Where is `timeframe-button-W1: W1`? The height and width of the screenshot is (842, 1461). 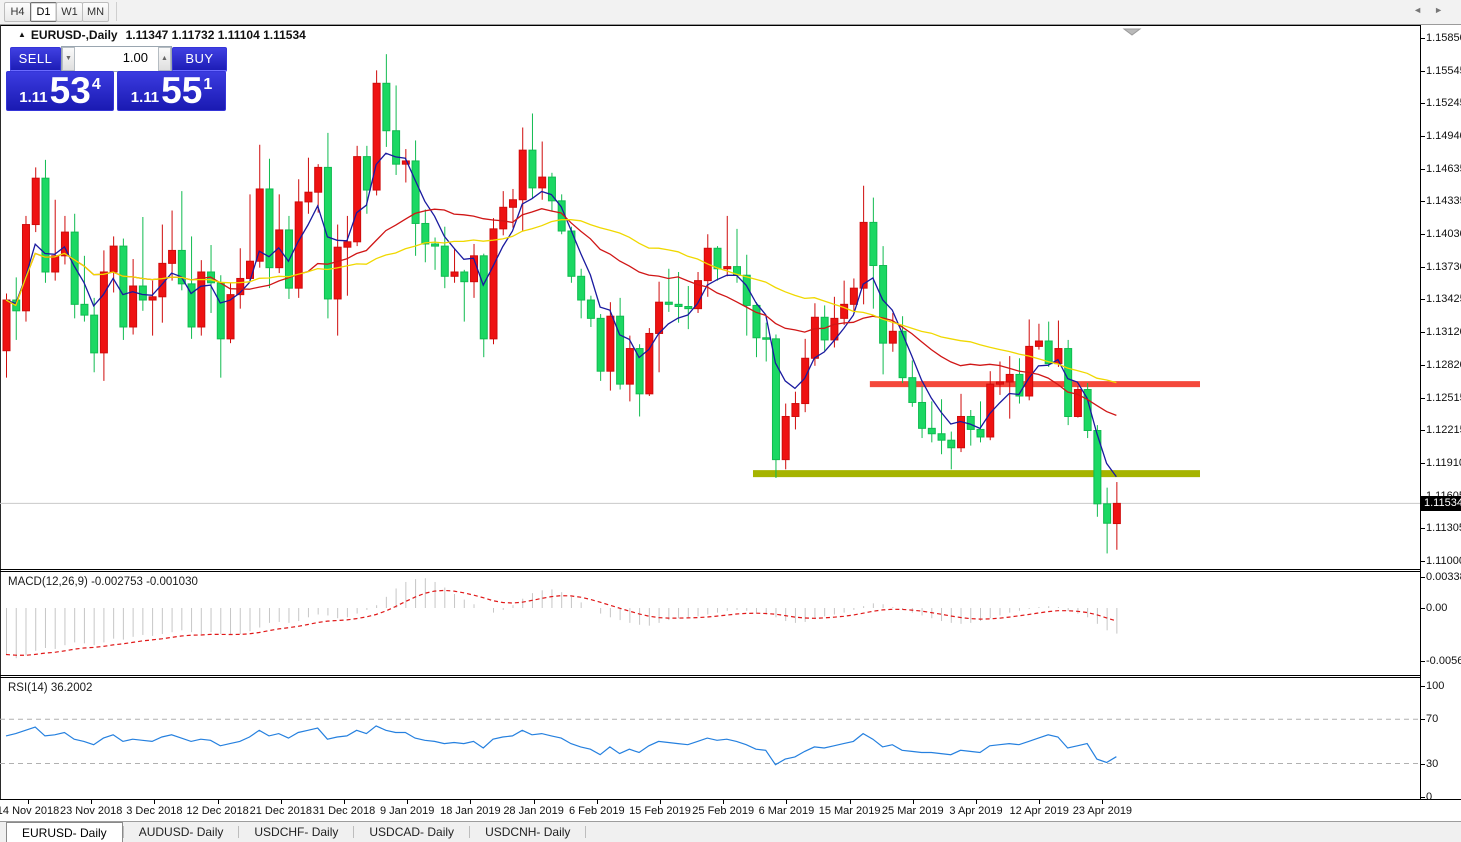
timeframe-button-W1: W1 is located at coordinates (69, 12).